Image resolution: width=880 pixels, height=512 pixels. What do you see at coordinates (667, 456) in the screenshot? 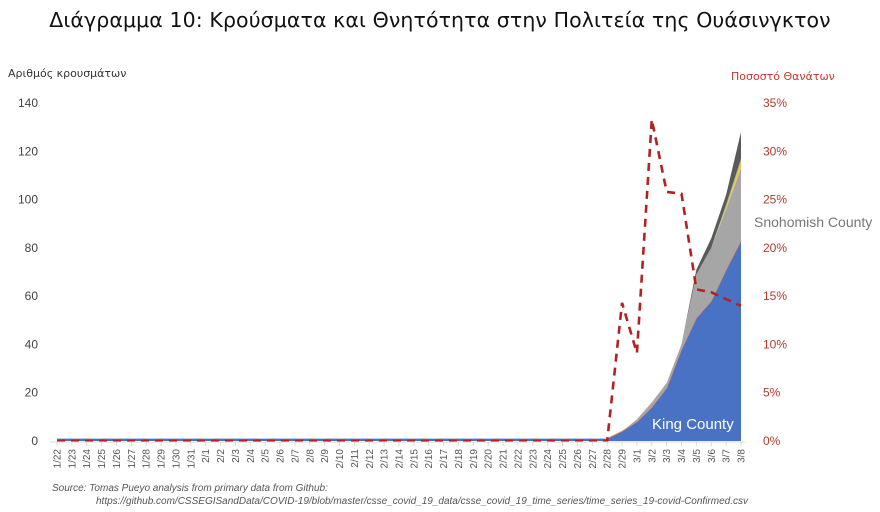
I see `x-tick-label: 3/3` at bounding box center [667, 456].